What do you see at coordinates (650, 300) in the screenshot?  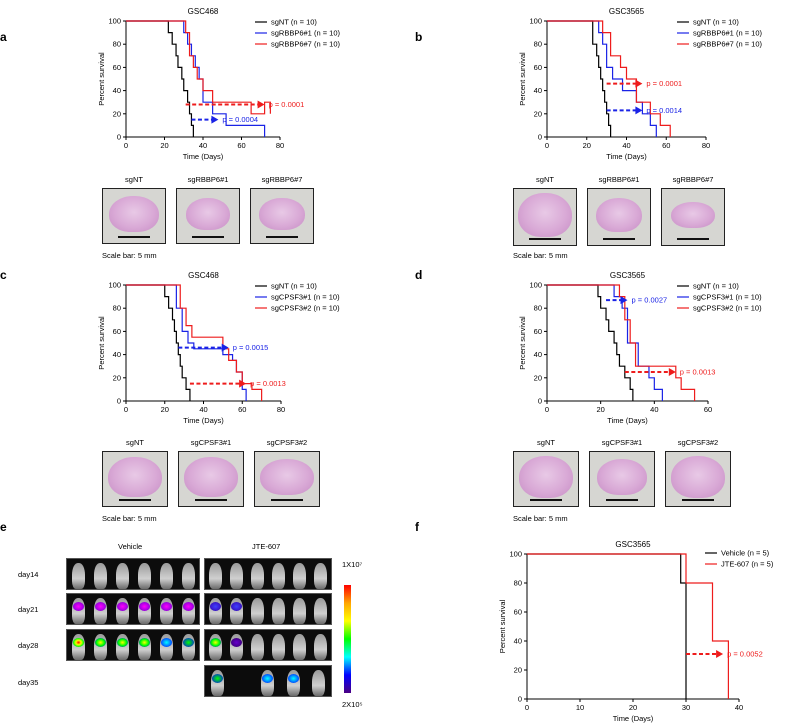 I see `p-value-label: p = 0.0027` at bounding box center [650, 300].